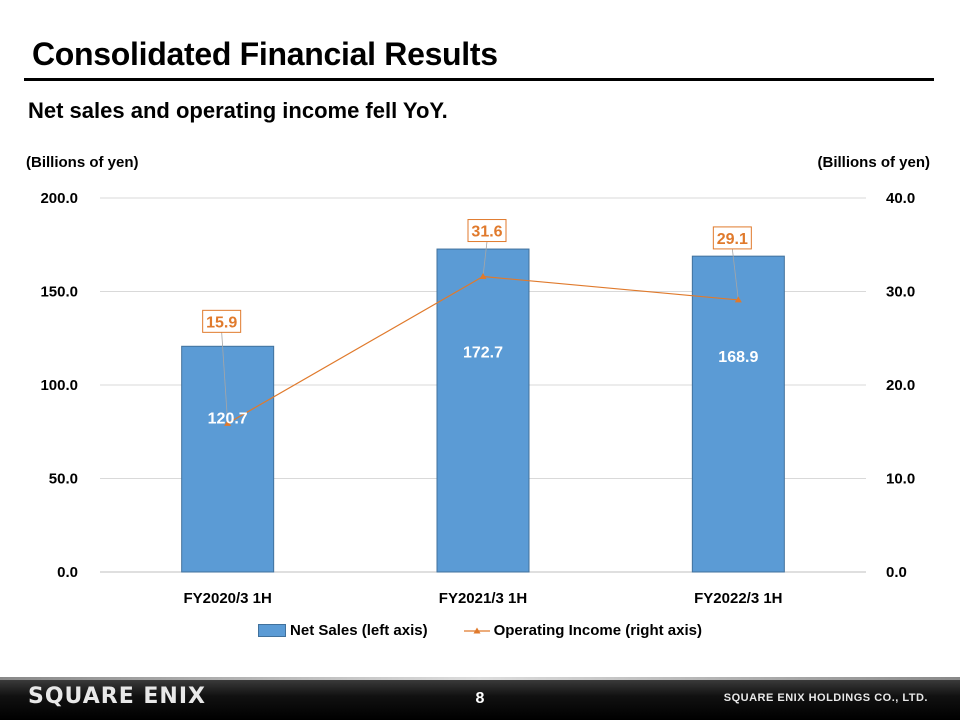  I want to click on x-axis-tick-label: FY2020/3 1H, so click(227, 598).